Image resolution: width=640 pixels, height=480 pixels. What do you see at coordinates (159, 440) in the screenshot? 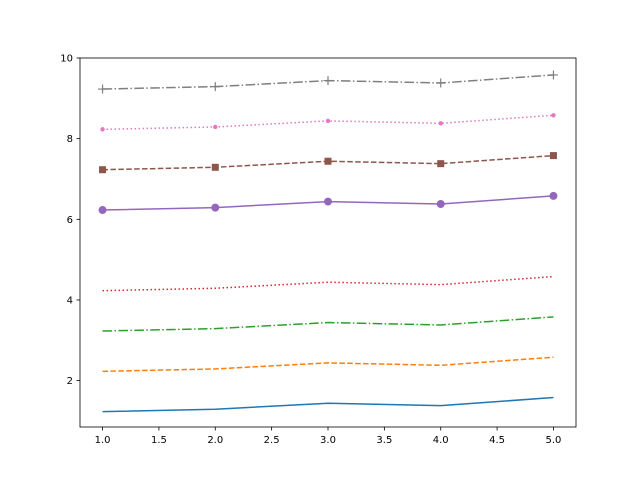
I see `x-tick-label: 1.5` at bounding box center [159, 440].